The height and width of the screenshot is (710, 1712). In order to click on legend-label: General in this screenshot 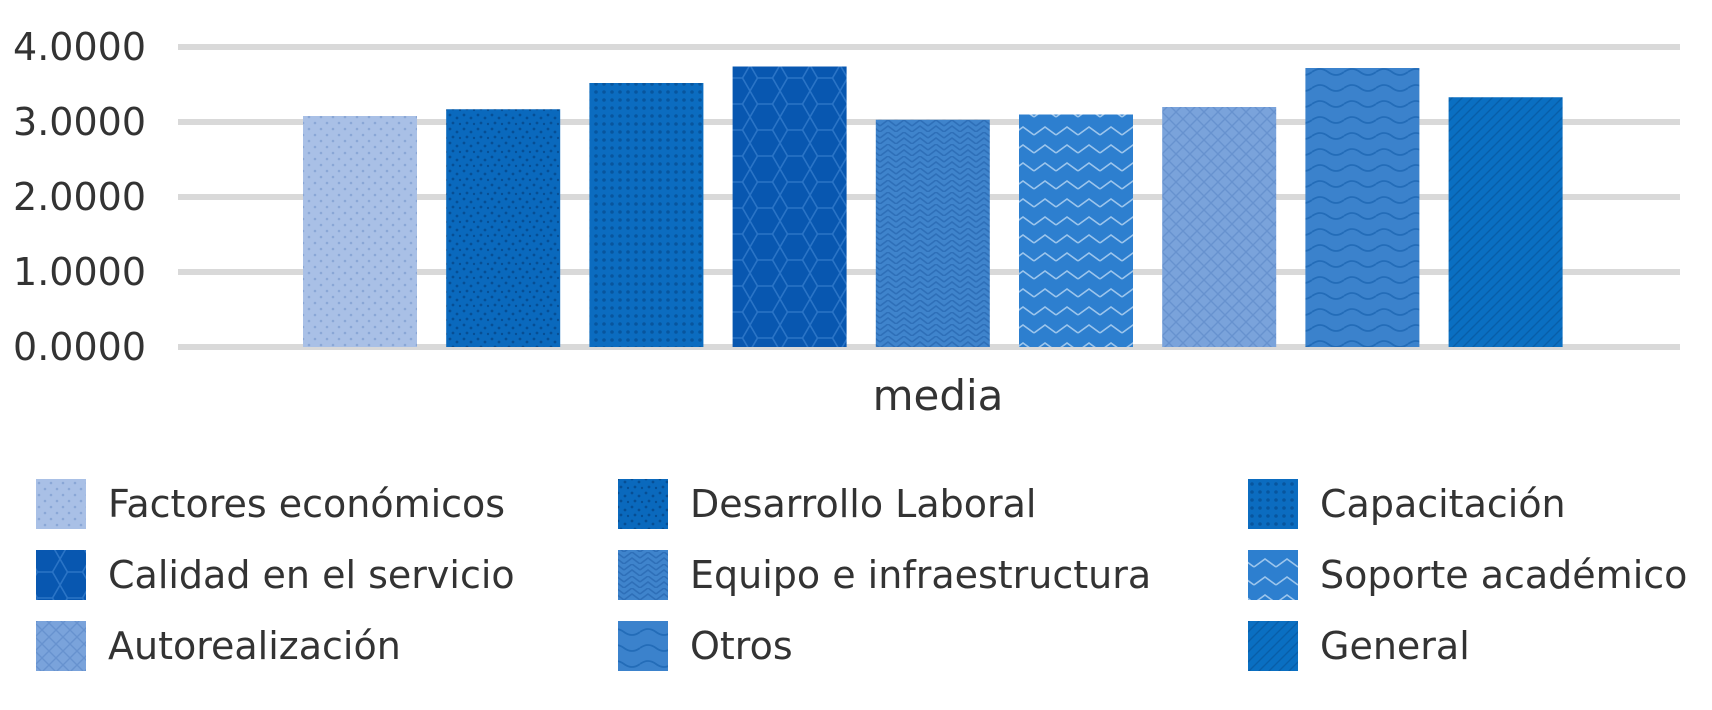, I will do `click(1395, 646)`.